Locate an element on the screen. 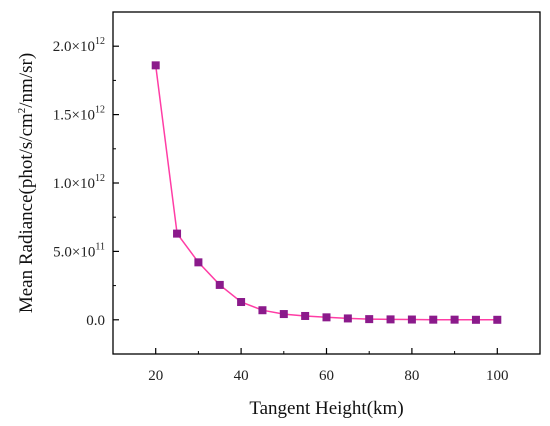 This screenshot has height=426, width=550. x-axis-title: Tangent Height(km) is located at coordinates (326, 408).